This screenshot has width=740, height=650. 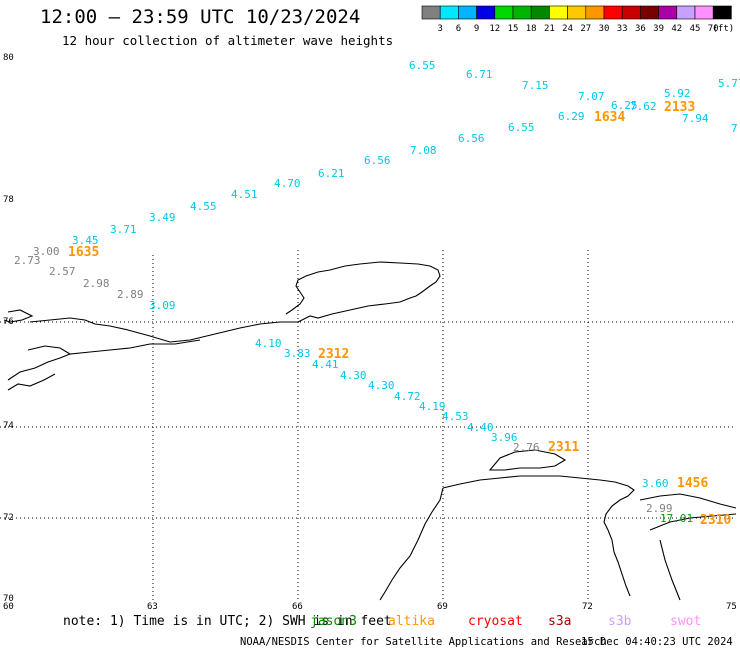 I want to click on lon-label: 60, so click(x=8, y=607).